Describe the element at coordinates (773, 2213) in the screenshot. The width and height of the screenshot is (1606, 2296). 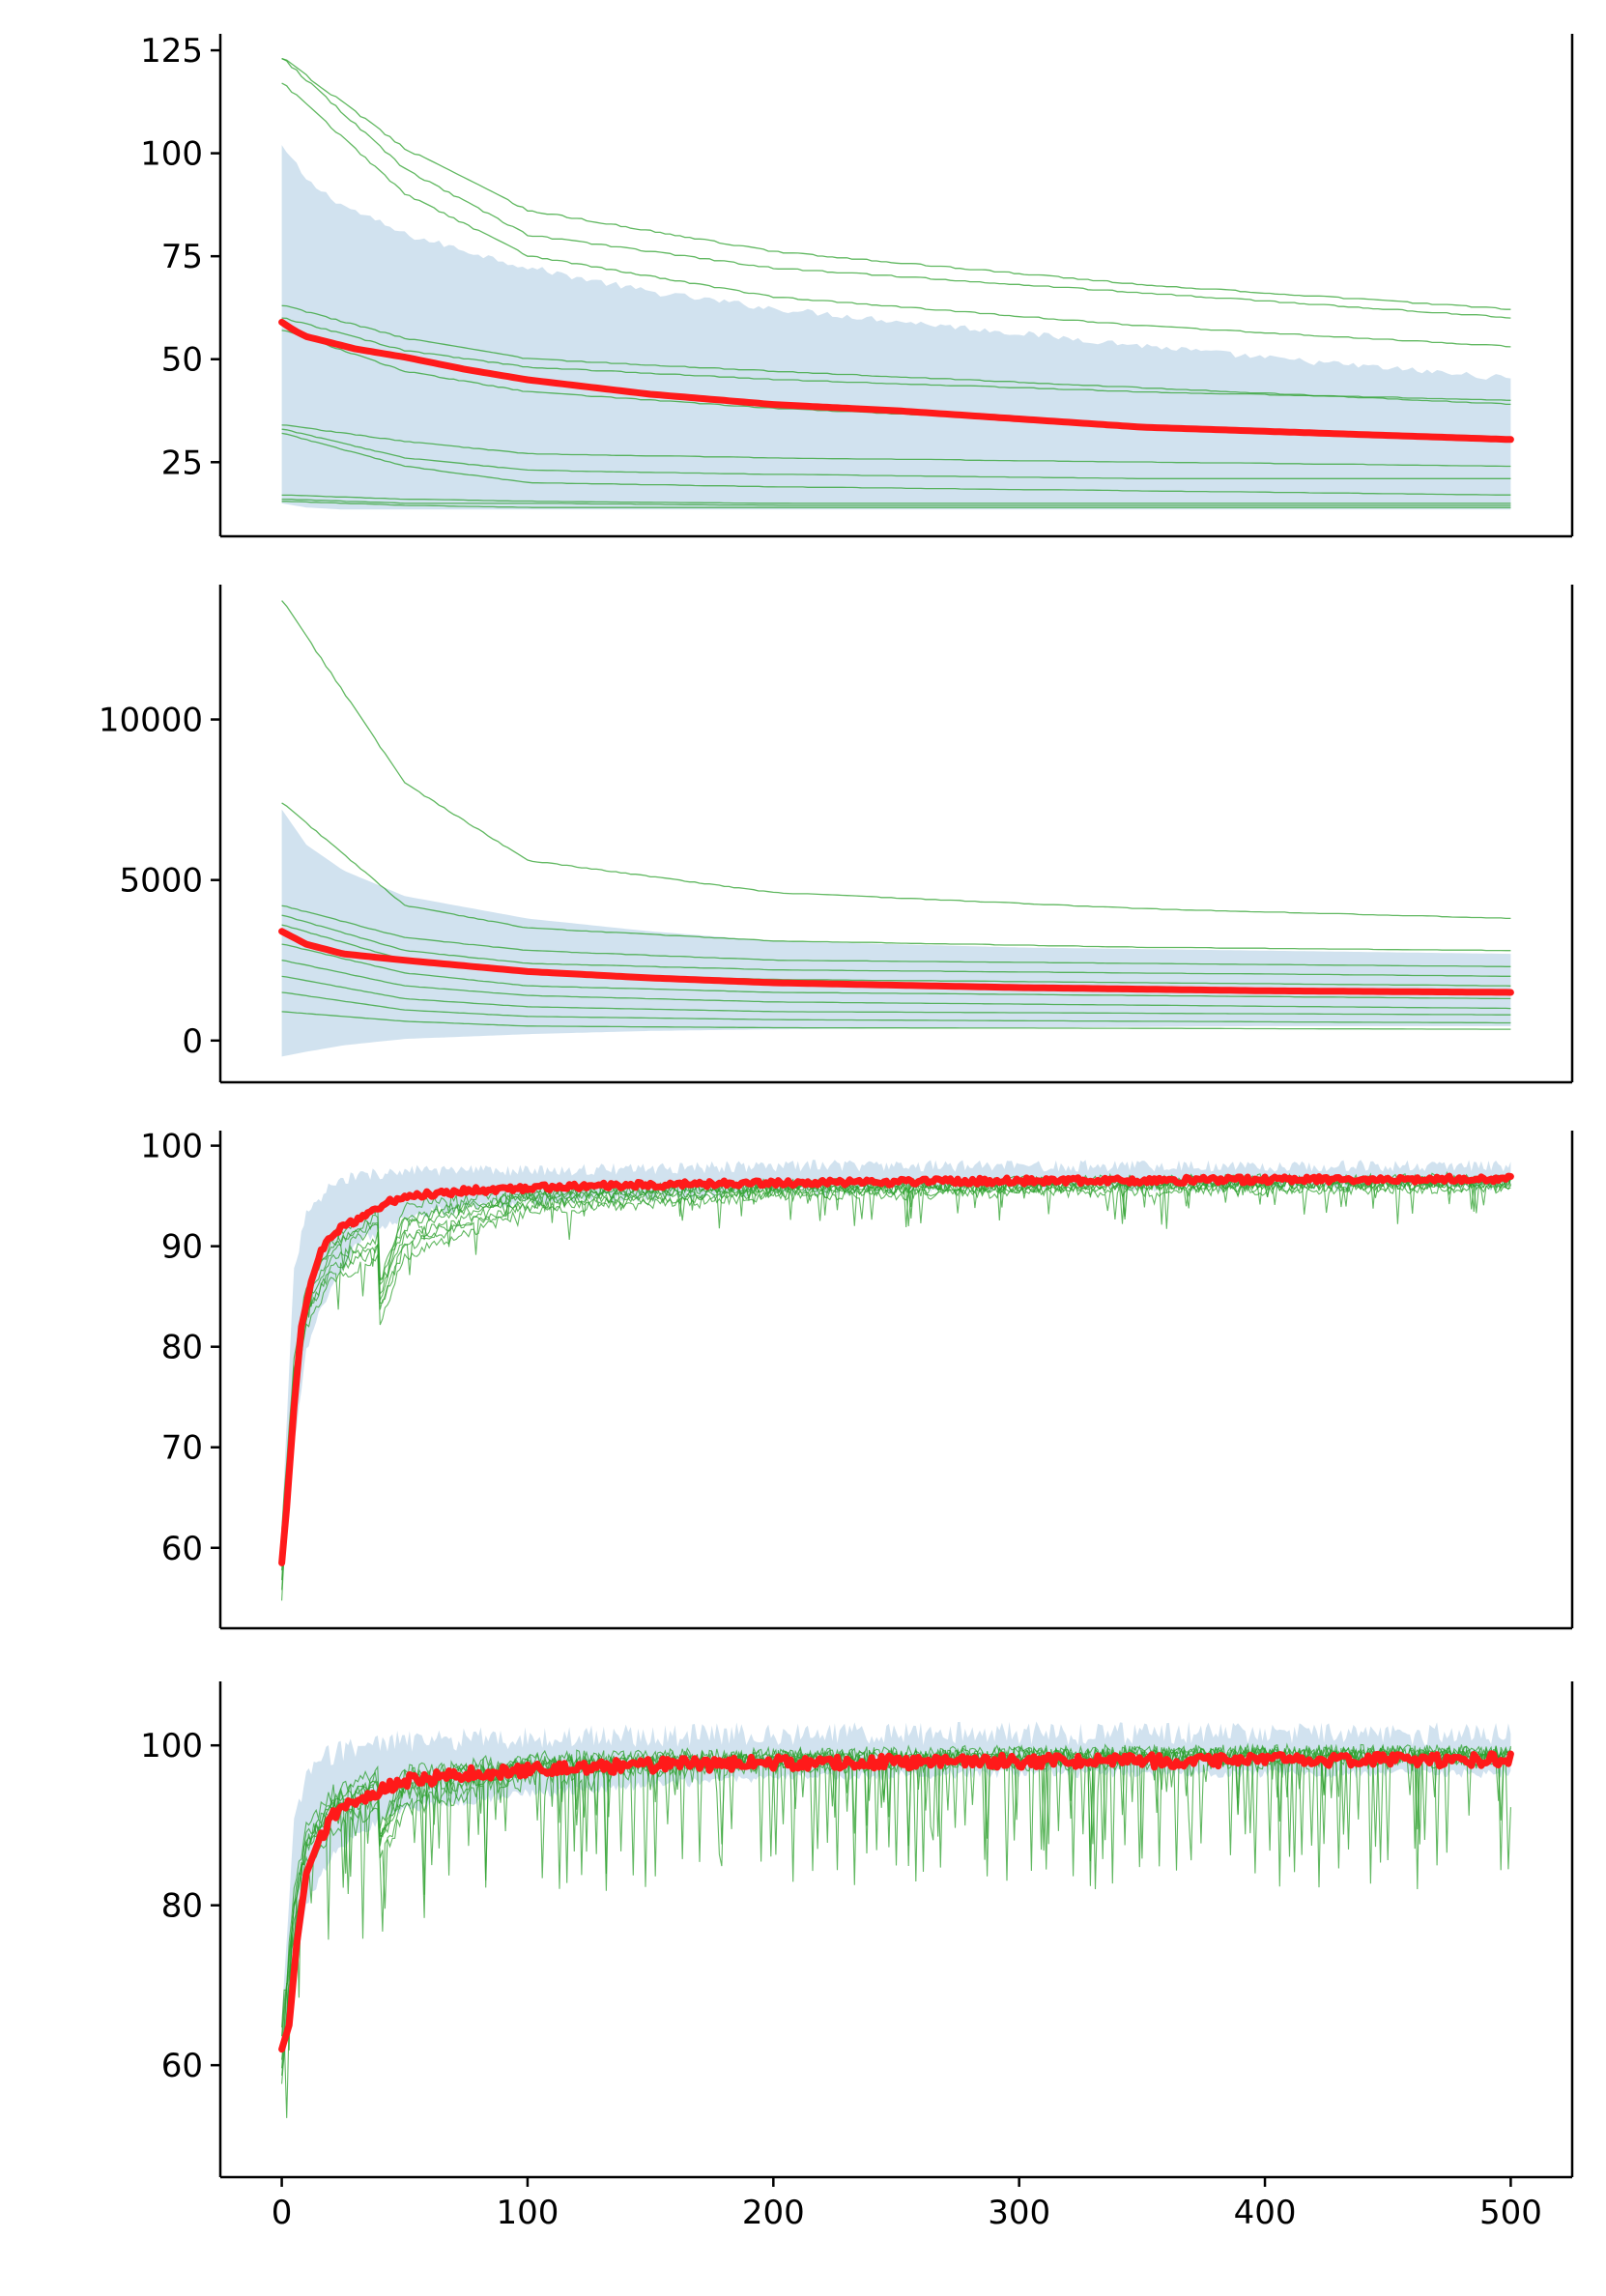
I see `x-tick-label: 200` at that location.